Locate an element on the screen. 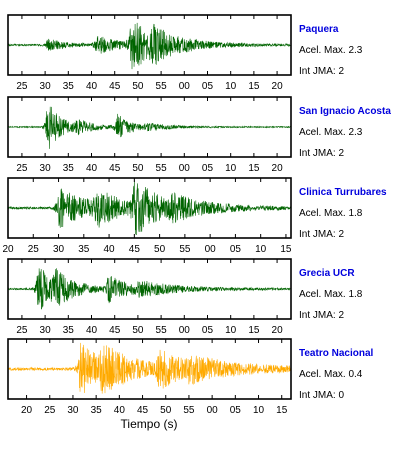 The width and height of the screenshot is (410, 460). acel-max-label: Acel. Max. 0.4 is located at coordinates (331, 374).